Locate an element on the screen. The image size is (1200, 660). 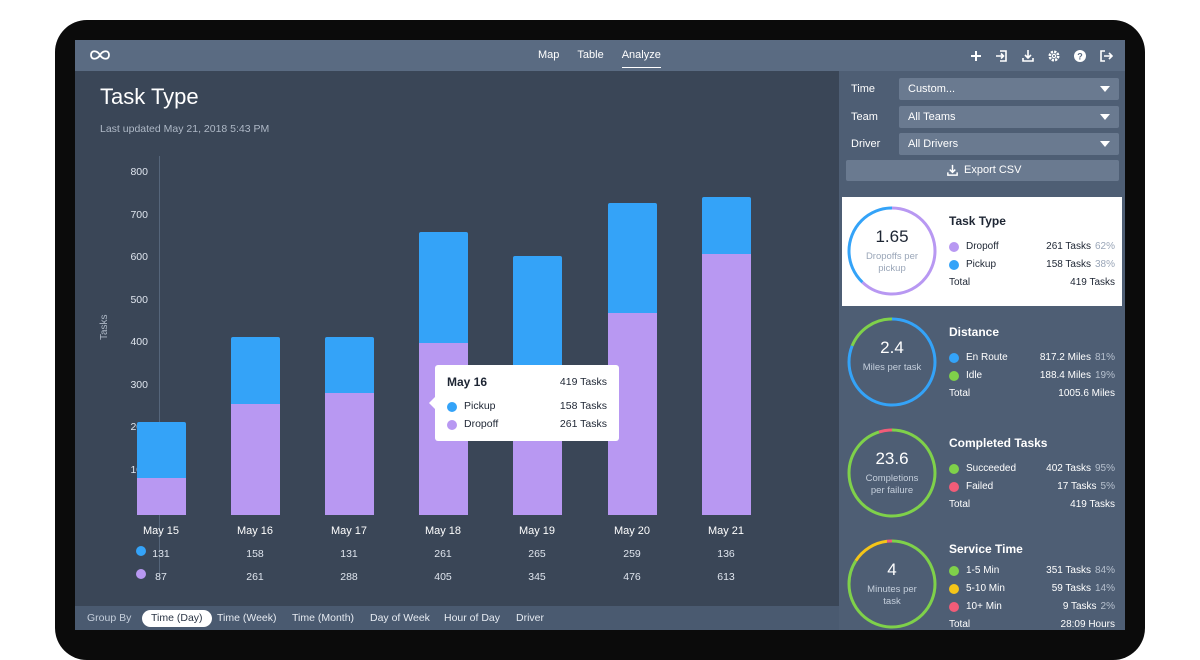
nav-map: Map is located at coordinates (549, 55).